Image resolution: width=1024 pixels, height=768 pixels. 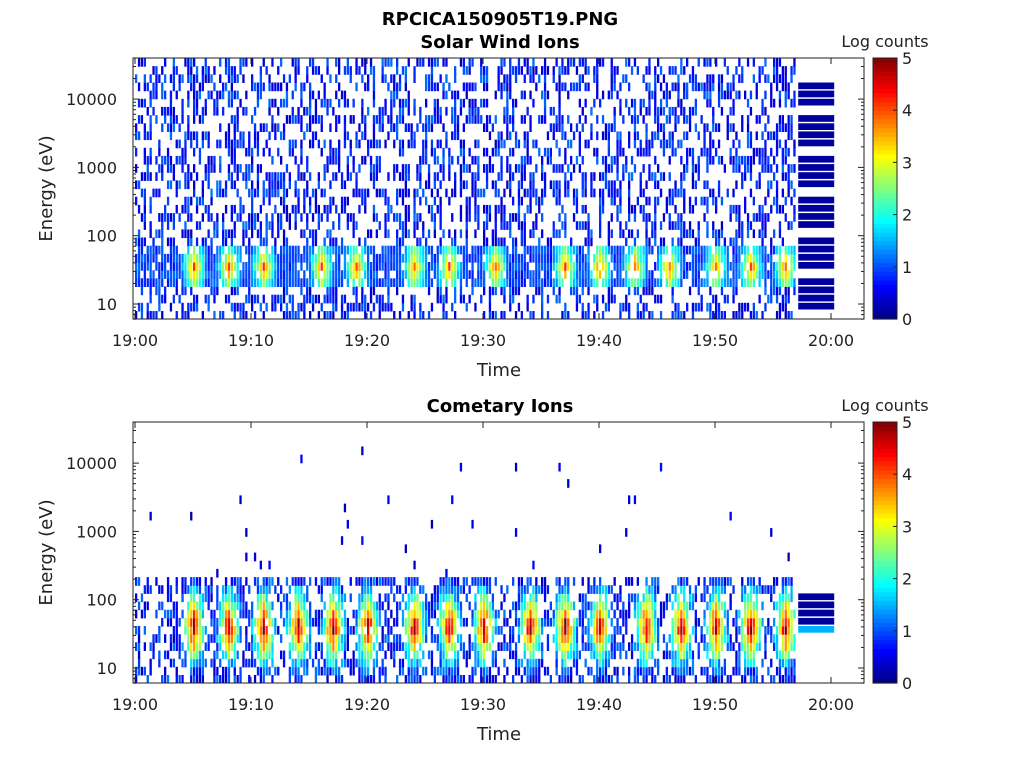 I want to click on panel-title: Cometary Ions, so click(x=500, y=406).